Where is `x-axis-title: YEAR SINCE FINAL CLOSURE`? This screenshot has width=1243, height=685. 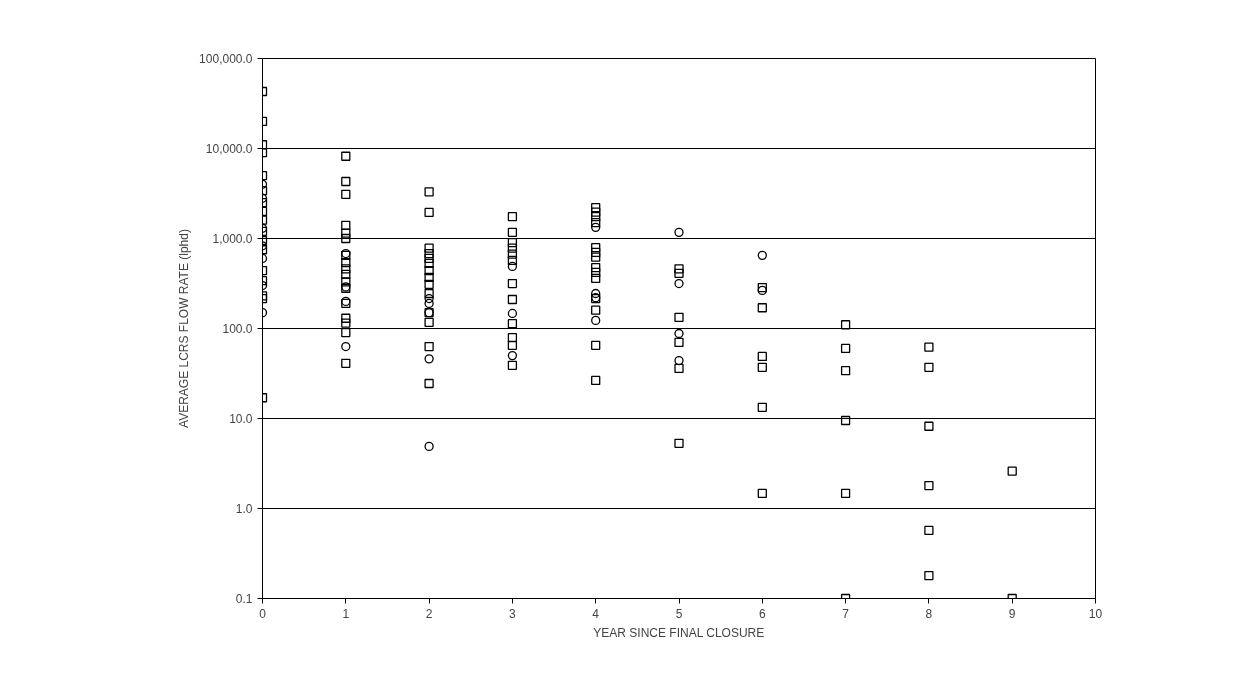
x-axis-title: YEAR SINCE FINAL CLOSURE is located at coordinates (679, 632).